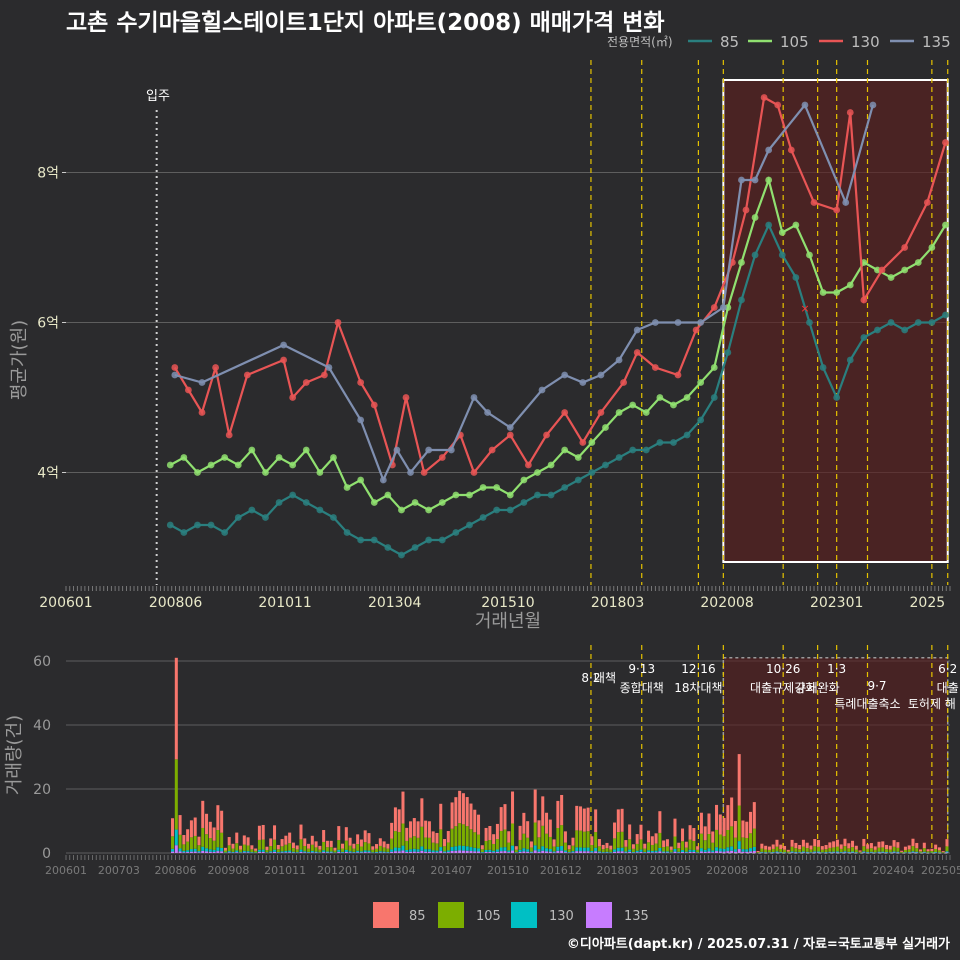 The image size is (960, 960). Describe the element at coordinates (779, 42) in the screenshot. I see `legend: 전용면적(㎡) 85 105 130 135` at that location.